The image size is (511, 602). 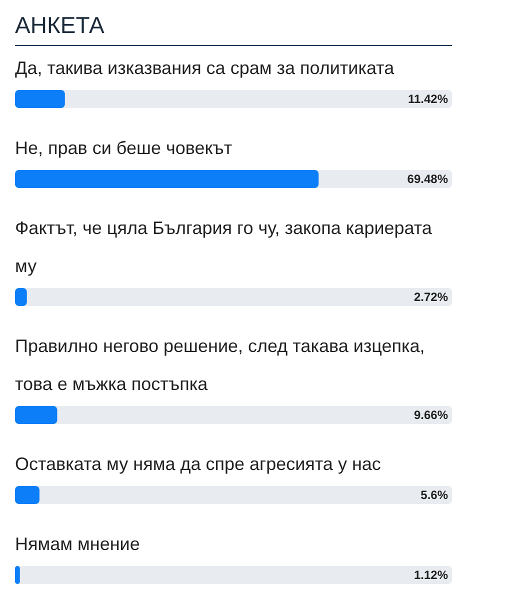 I want to click on y-tick-label: Не, прав си беше човекът, so click(x=123, y=148).